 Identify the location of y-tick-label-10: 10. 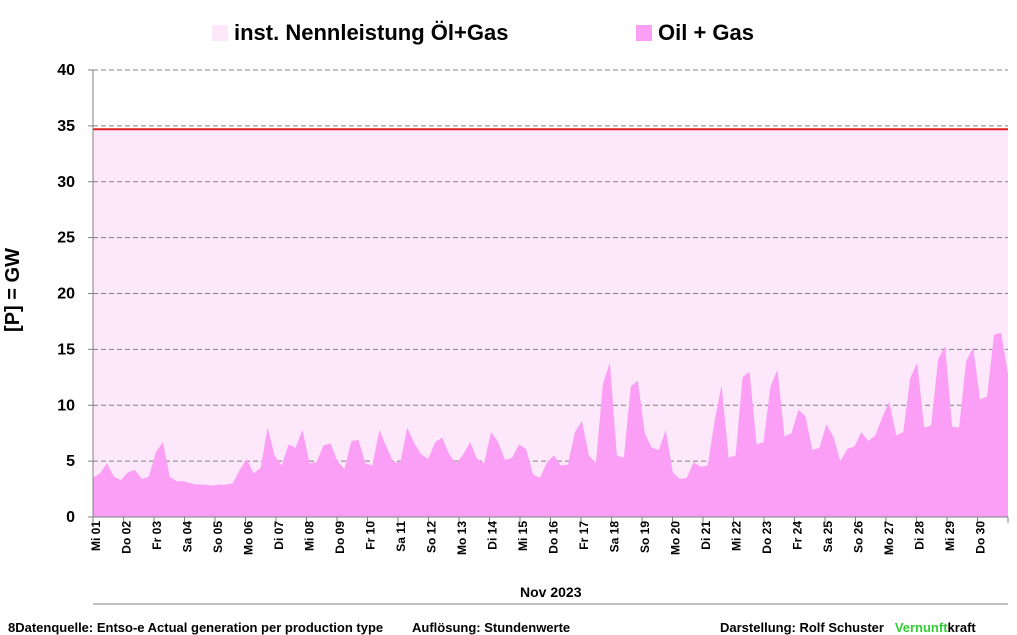
(66, 405).